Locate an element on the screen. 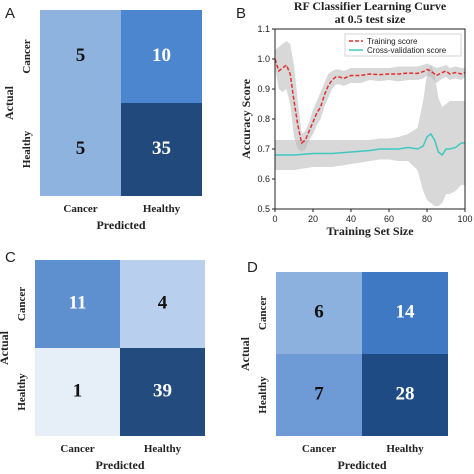 The width and height of the screenshot is (474, 474). legend-entry: Training score is located at coordinates (392, 41).